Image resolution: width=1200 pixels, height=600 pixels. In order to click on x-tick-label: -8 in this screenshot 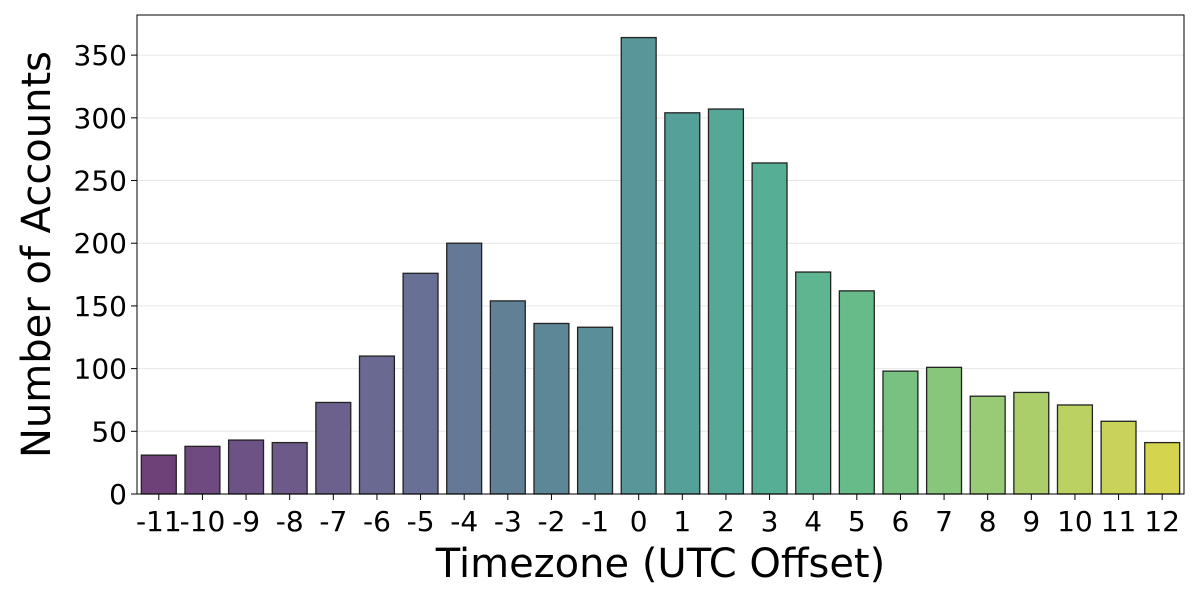, I will do `click(290, 521)`.